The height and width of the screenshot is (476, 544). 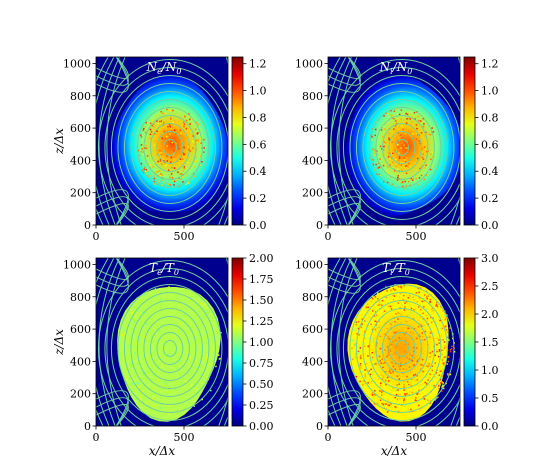 What do you see at coordinates (80, 297) in the screenshot?
I see `y-tick-label: 800` at bounding box center [80, 297].